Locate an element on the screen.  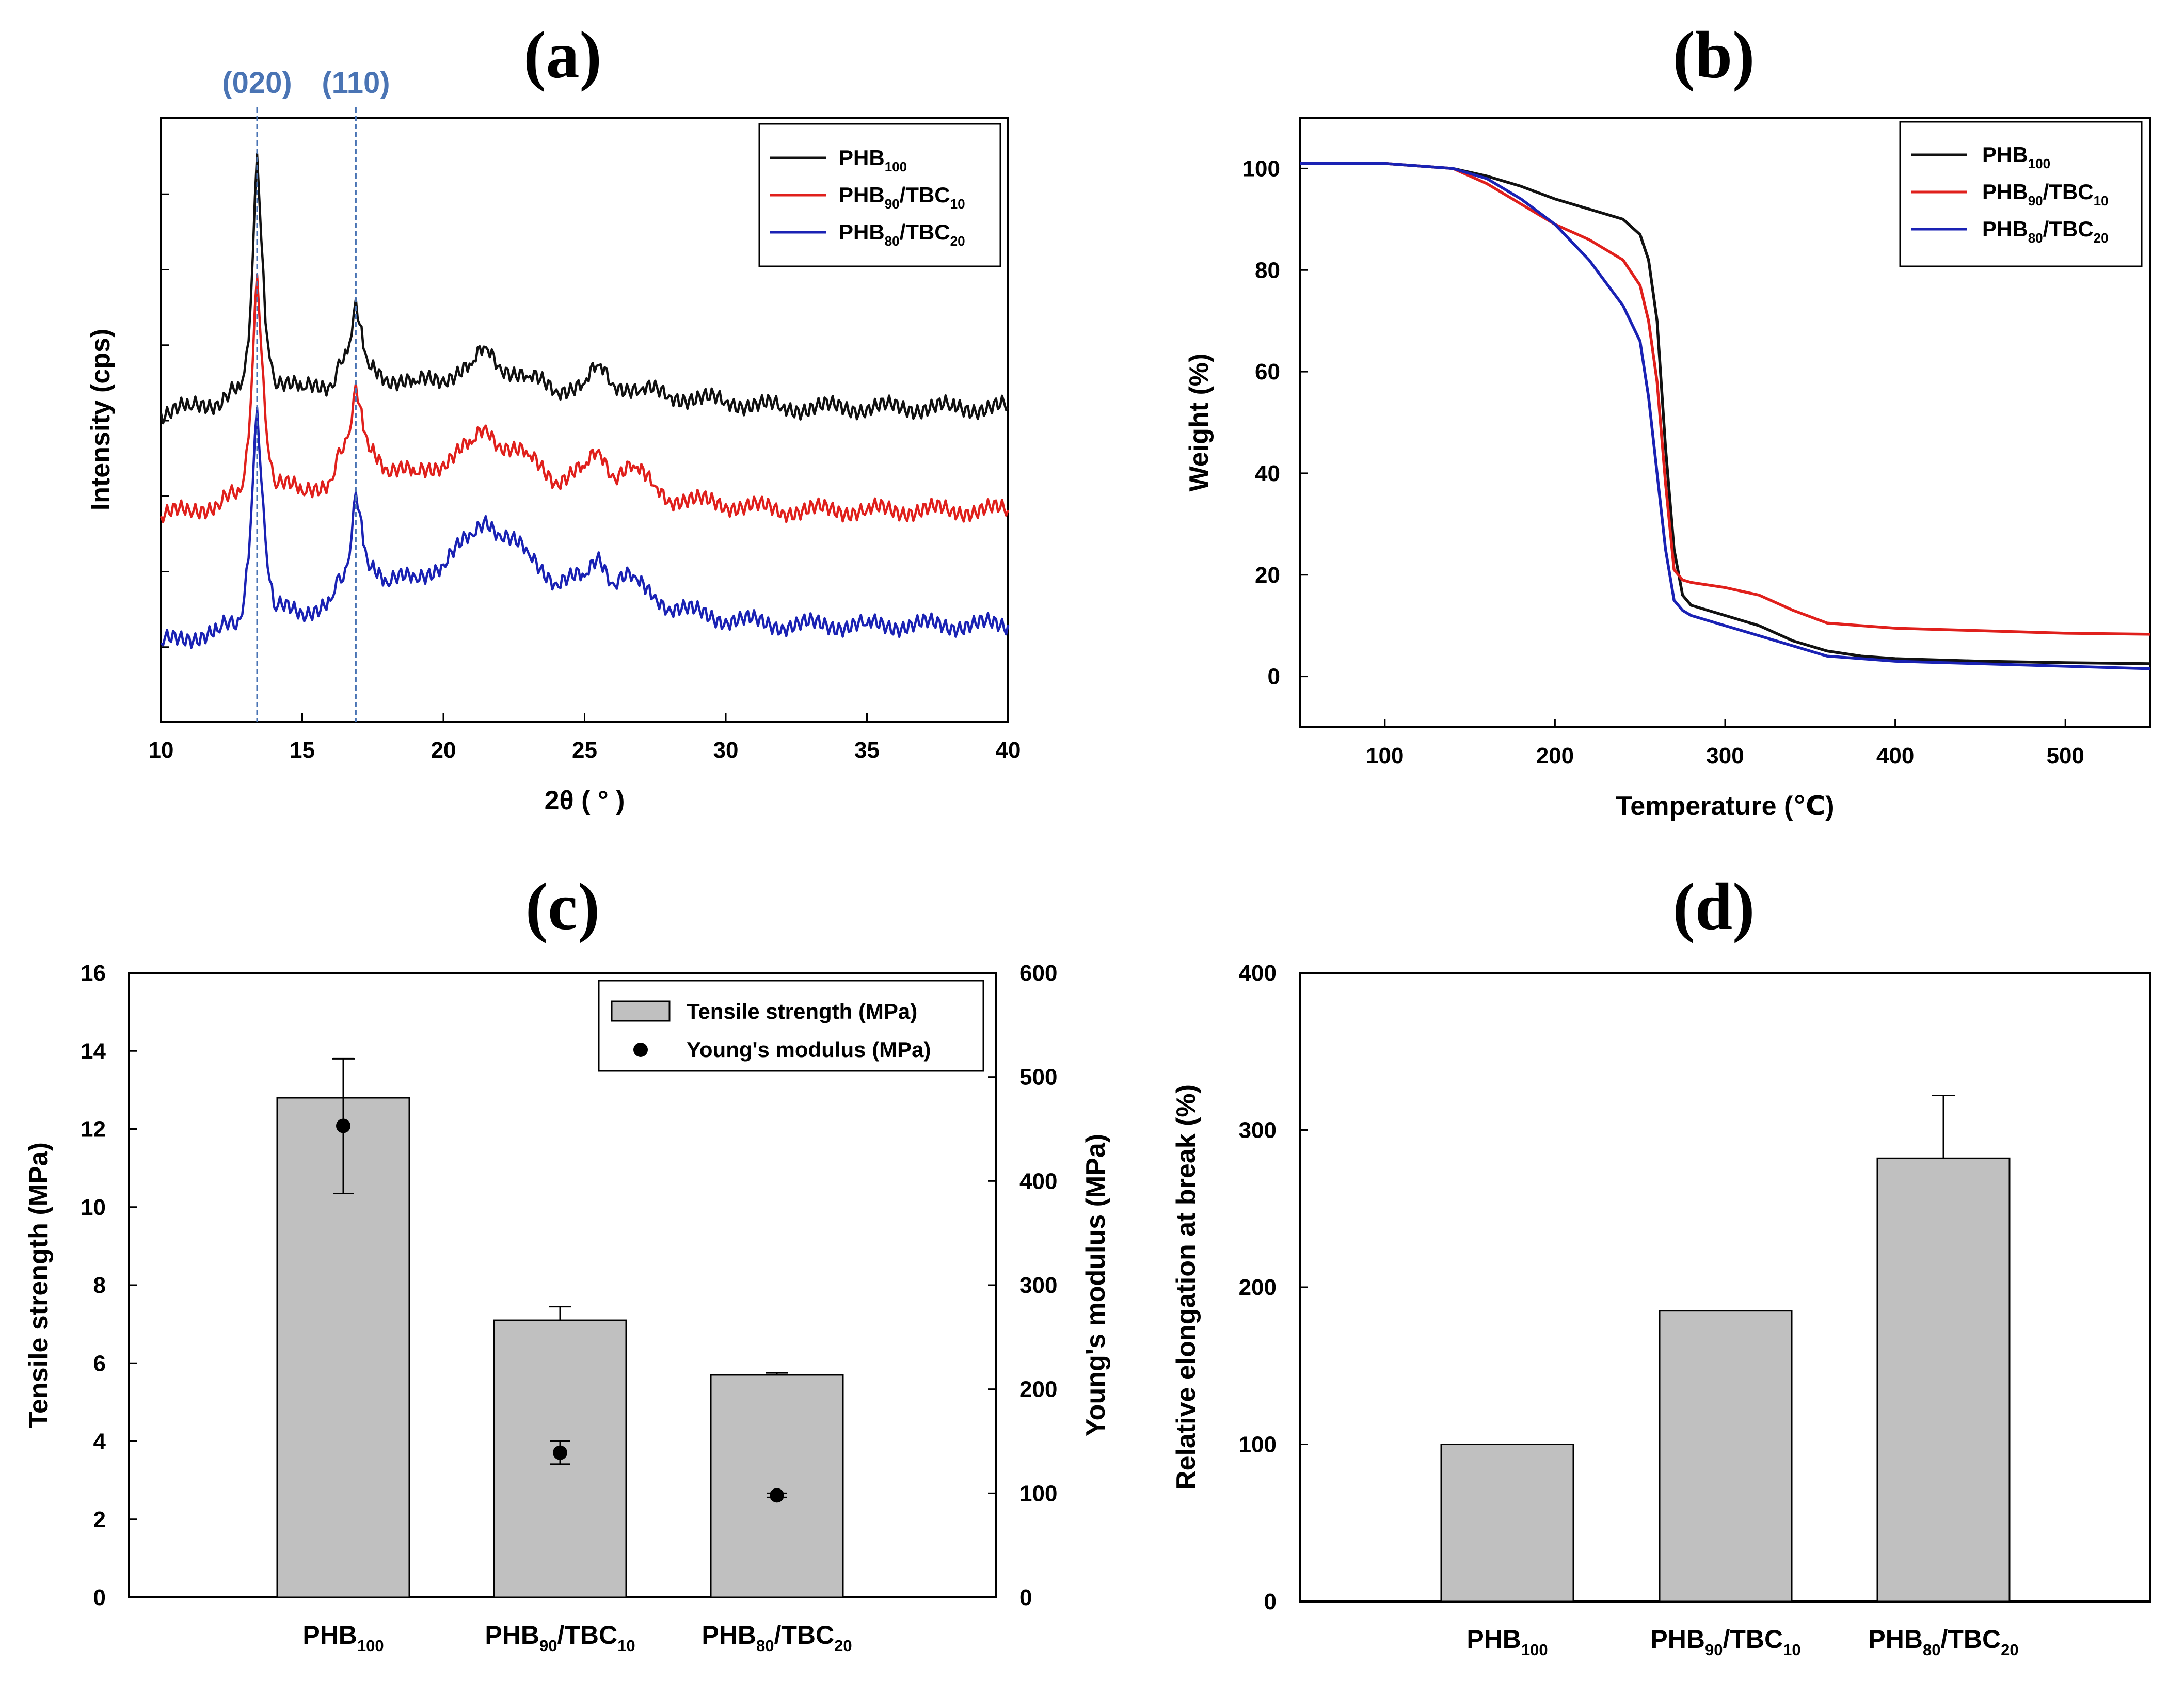
x-tick-label: 15 is located at coordinates (302, 751).